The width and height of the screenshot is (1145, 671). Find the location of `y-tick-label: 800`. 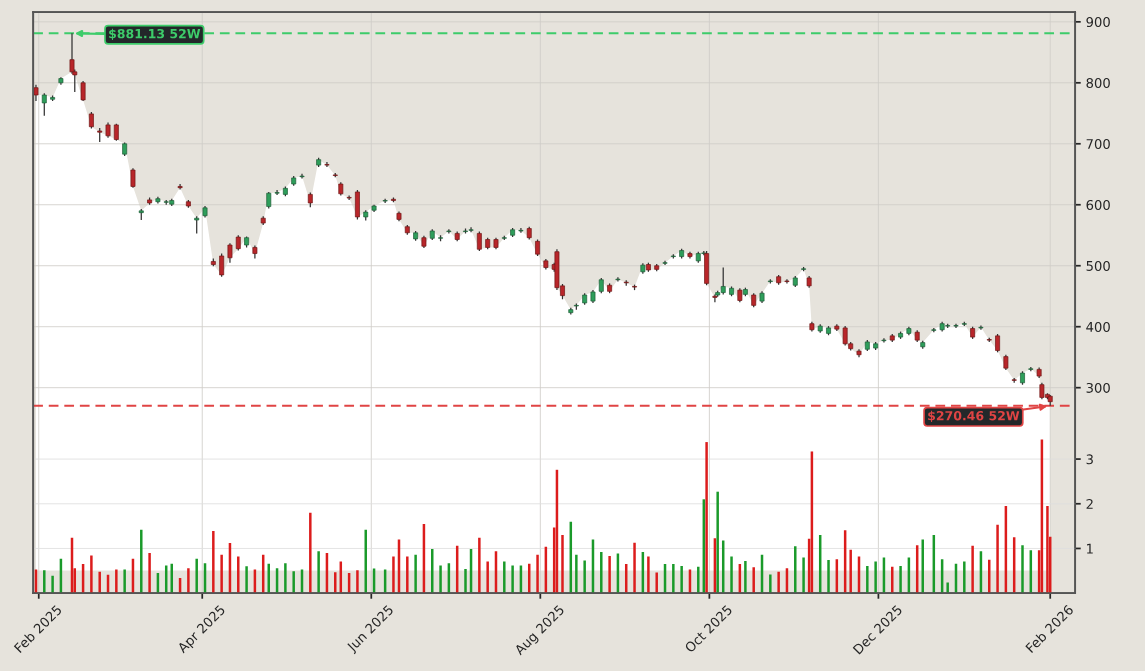

y-tick-label: 800 is located at coordinates (1098, 83).